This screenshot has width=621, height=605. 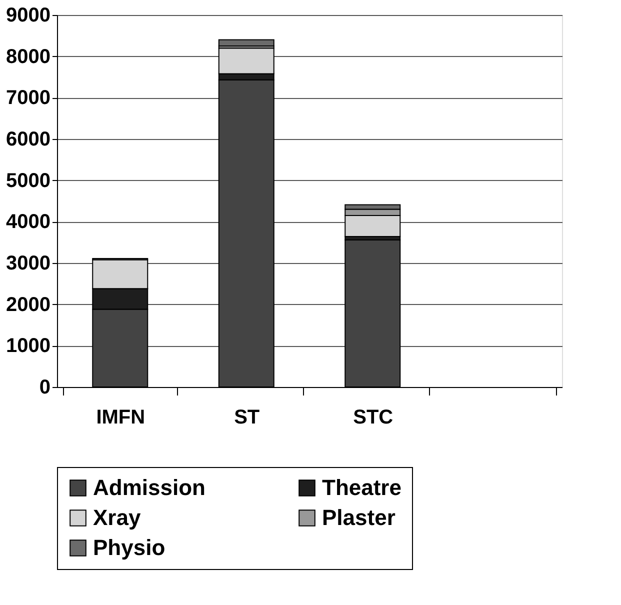 What do you see at coordinates (28, 263) in the screenshot?
I see `y-tick-label: 3000` at bounding box center [28, 263].